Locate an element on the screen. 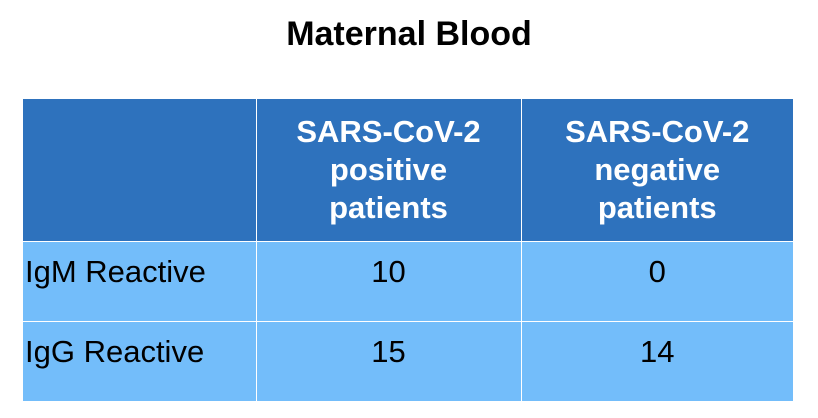 The width and height of the screenshot is (818, 418). header-cell-negative: SARS-CoV-2 negative patients is located at coordinates (657, 170).